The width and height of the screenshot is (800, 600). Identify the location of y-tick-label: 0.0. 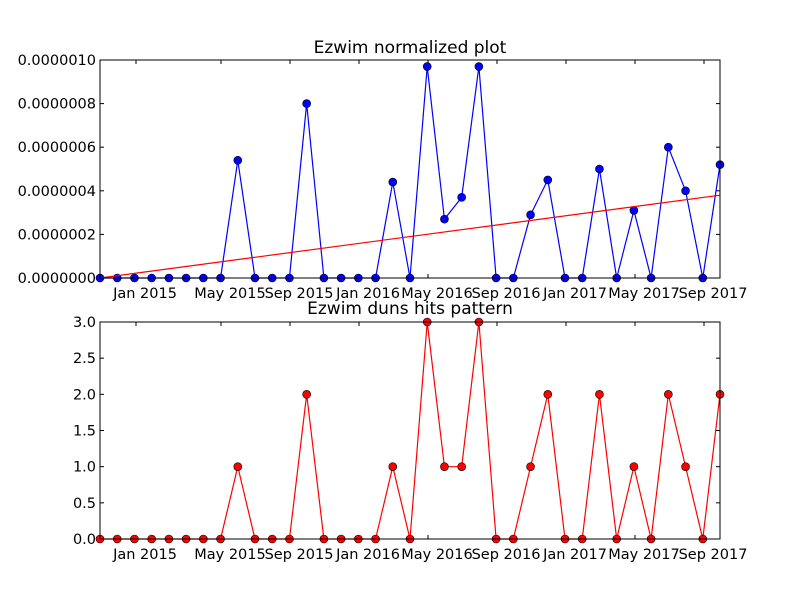
(84, 540).